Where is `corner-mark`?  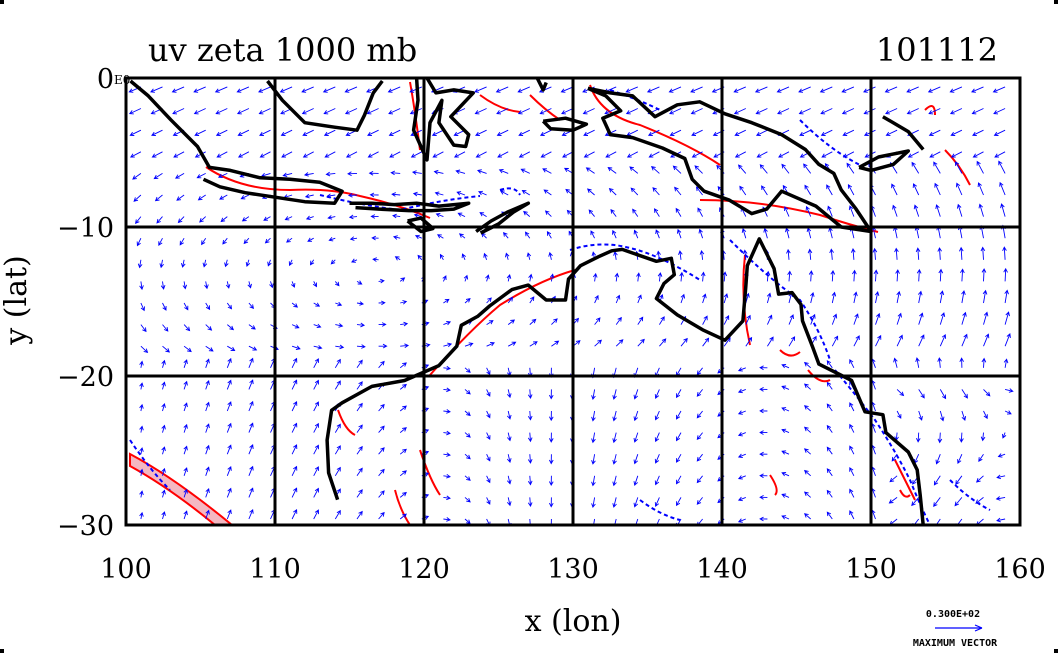
corner-mark is located at coordinates (2, 651).